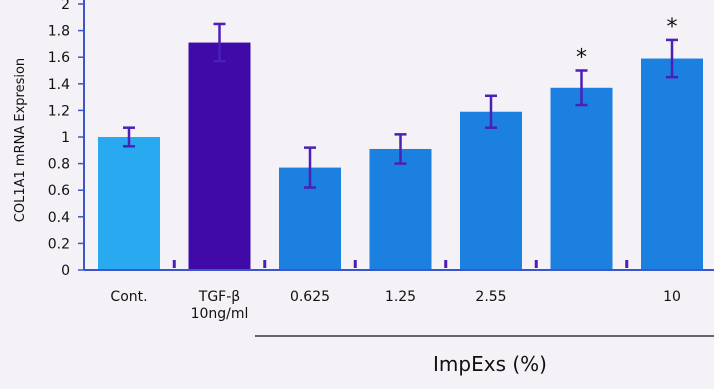  What do you see at coordinates (59, 165) in the screenshot?
I see `y-tick-label: 0.8` at bounding box center [59, 165].